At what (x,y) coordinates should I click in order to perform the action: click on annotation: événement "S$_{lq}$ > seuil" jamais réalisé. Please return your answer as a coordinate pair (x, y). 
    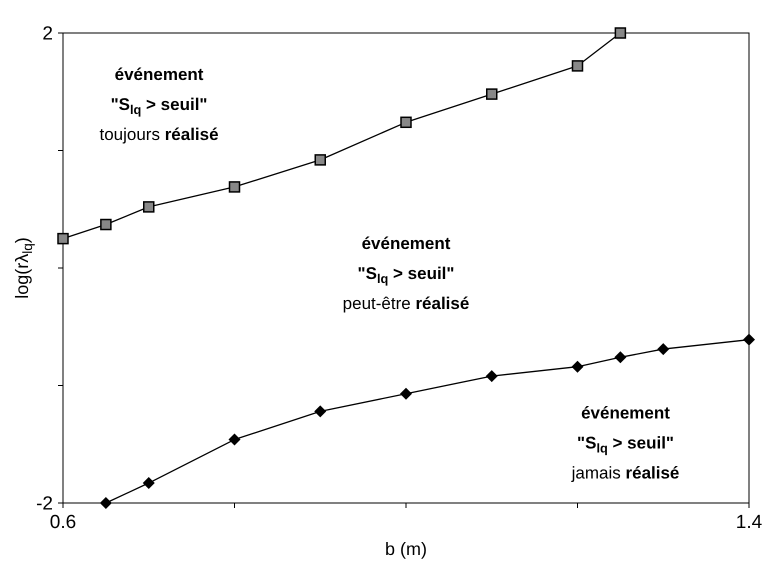
    Looking at the image, I should click on (625, 442).